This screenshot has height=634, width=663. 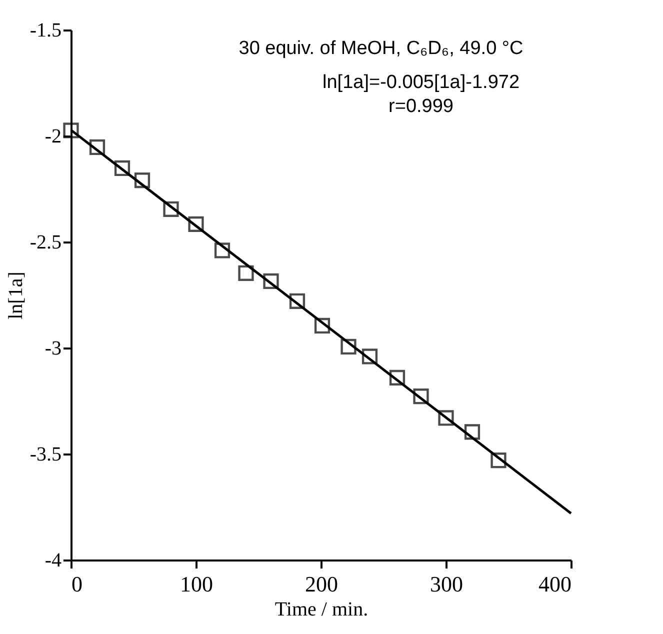 I want to click on x-tick-label: 200, so click(x=321, y=584).